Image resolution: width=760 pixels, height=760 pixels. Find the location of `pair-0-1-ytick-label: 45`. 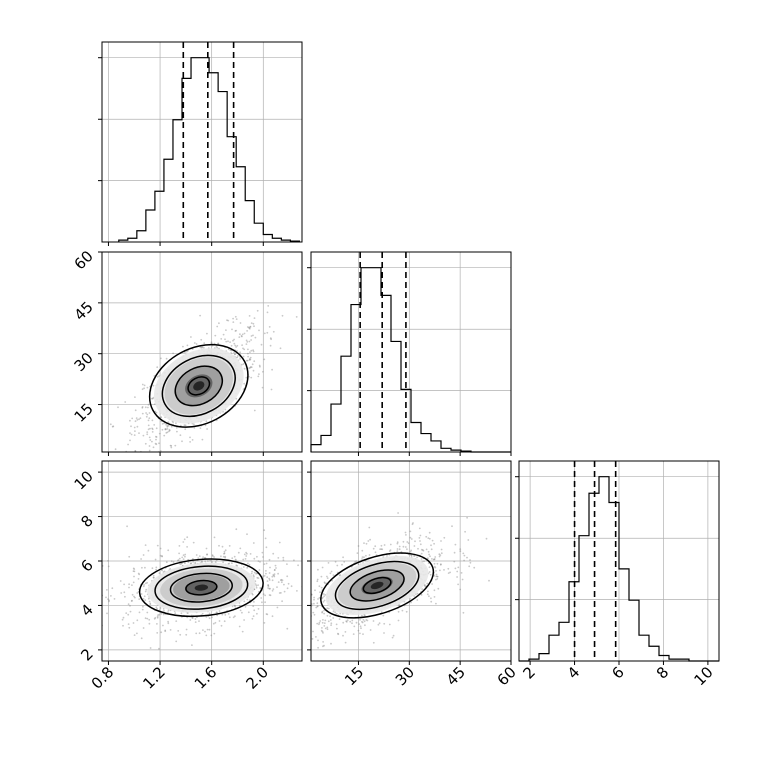

pair-0-1-ytick-label: 45 is located at coordinates (84, 311).